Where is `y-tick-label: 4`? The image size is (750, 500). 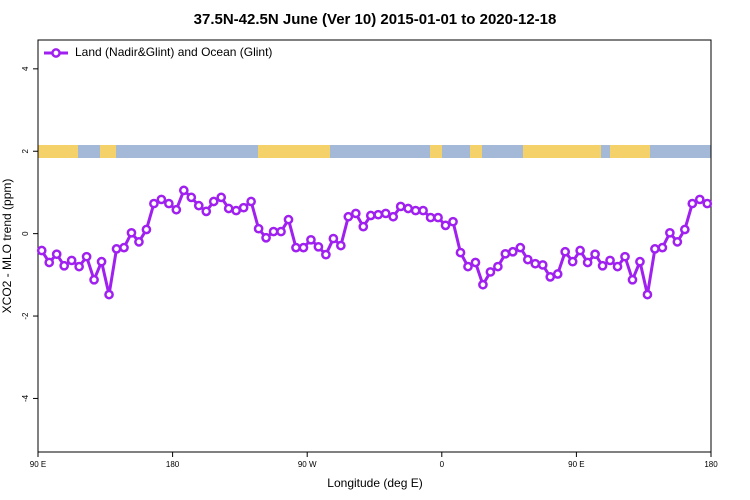
y-tick-label: 4 is located at coordinates (25, 68).